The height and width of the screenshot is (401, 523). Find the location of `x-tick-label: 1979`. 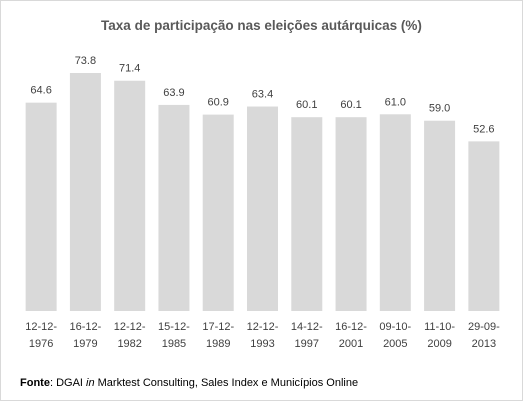

x-tick-label: 1979 is located at coordinates (85, 344).